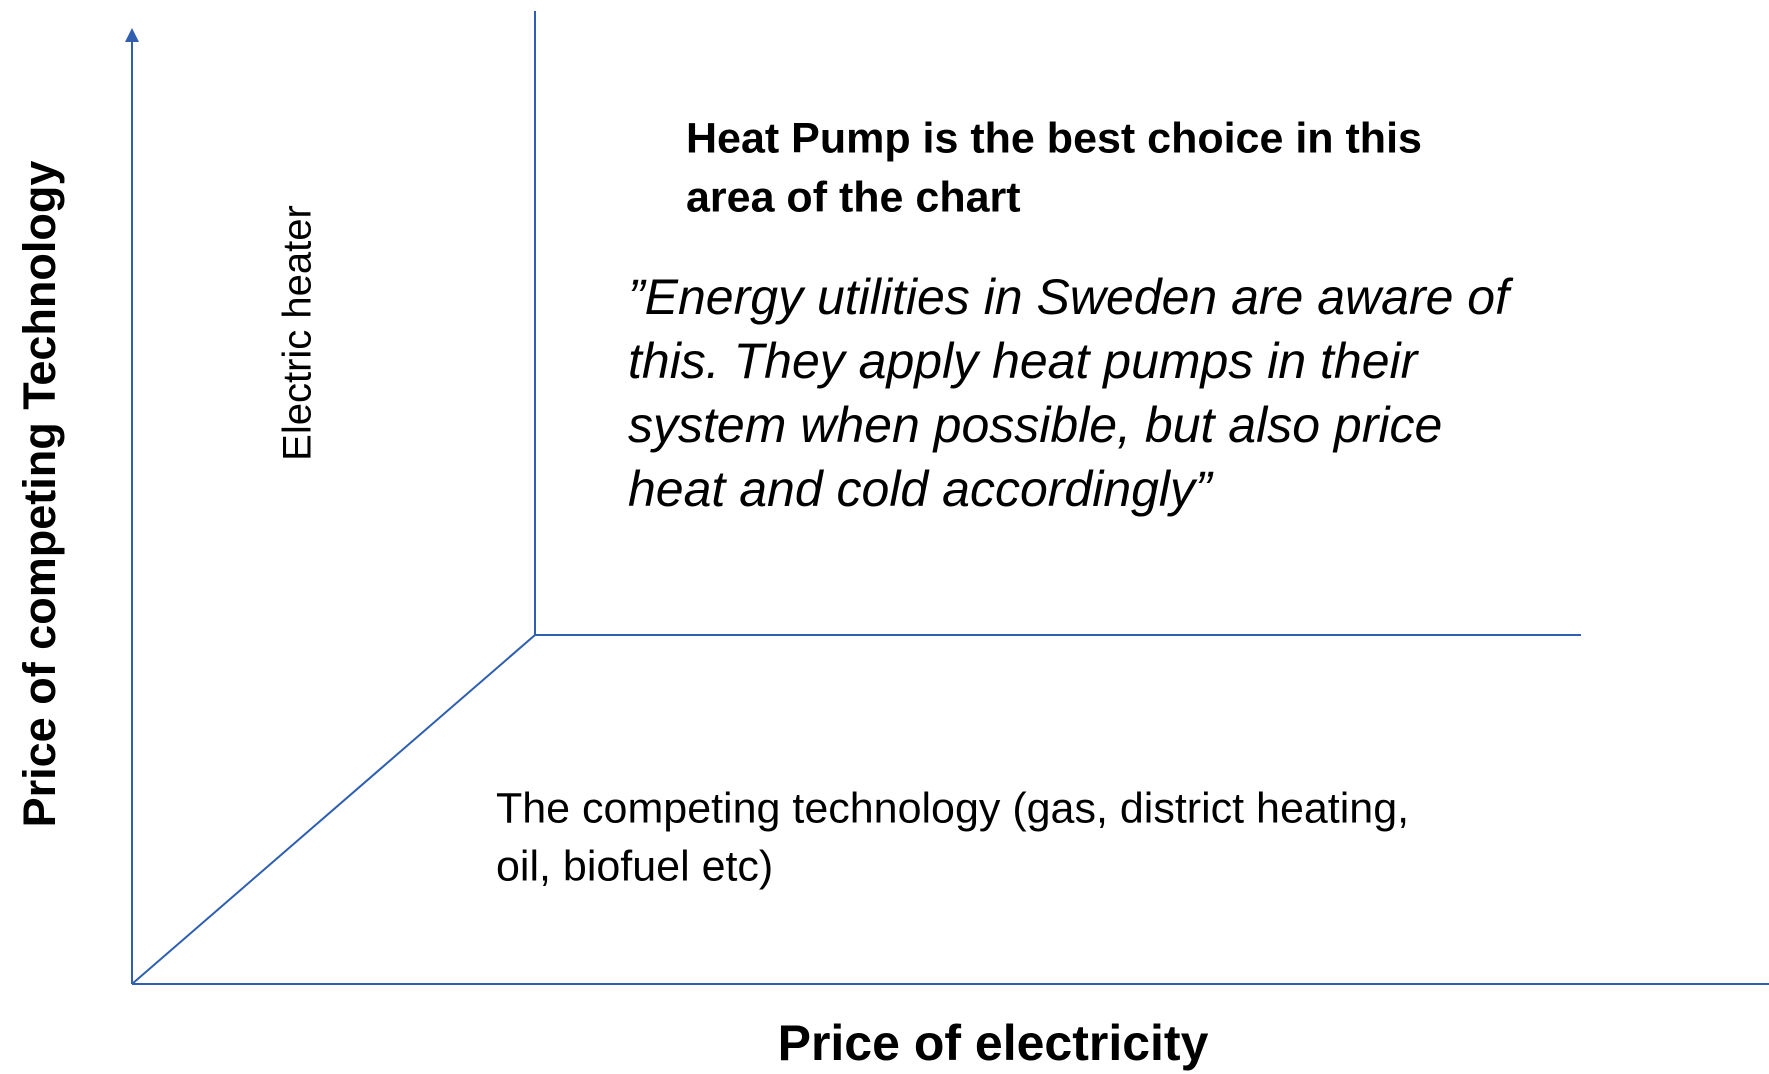  I want to click on text-line: area of the chart, so click(853, 197).